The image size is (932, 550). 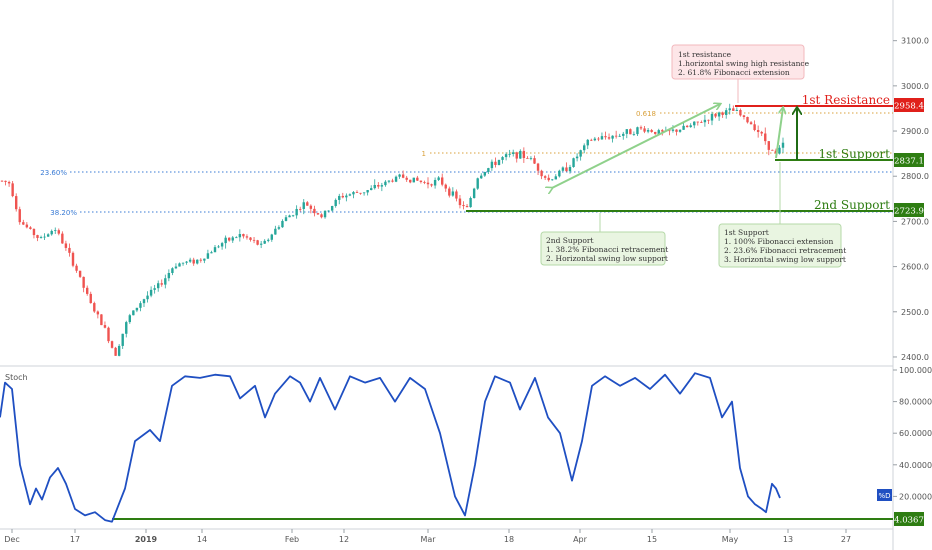 I want to click on note-support1-line-4: 3. Horizontal swing low support, so click(x=785, y=259).